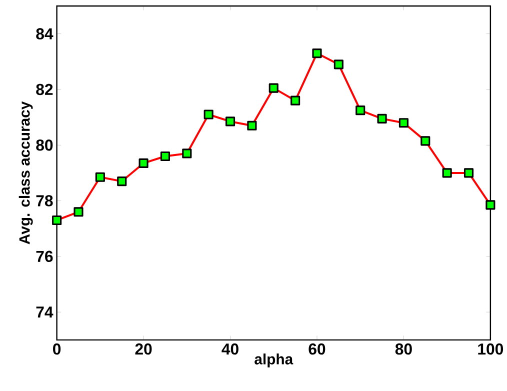 This screenshot has height=391, width=507. What do you see at coordinates (491, 349) in the screenshot?
I see `x-tick-label: 100` at bounding box center [491, 349].